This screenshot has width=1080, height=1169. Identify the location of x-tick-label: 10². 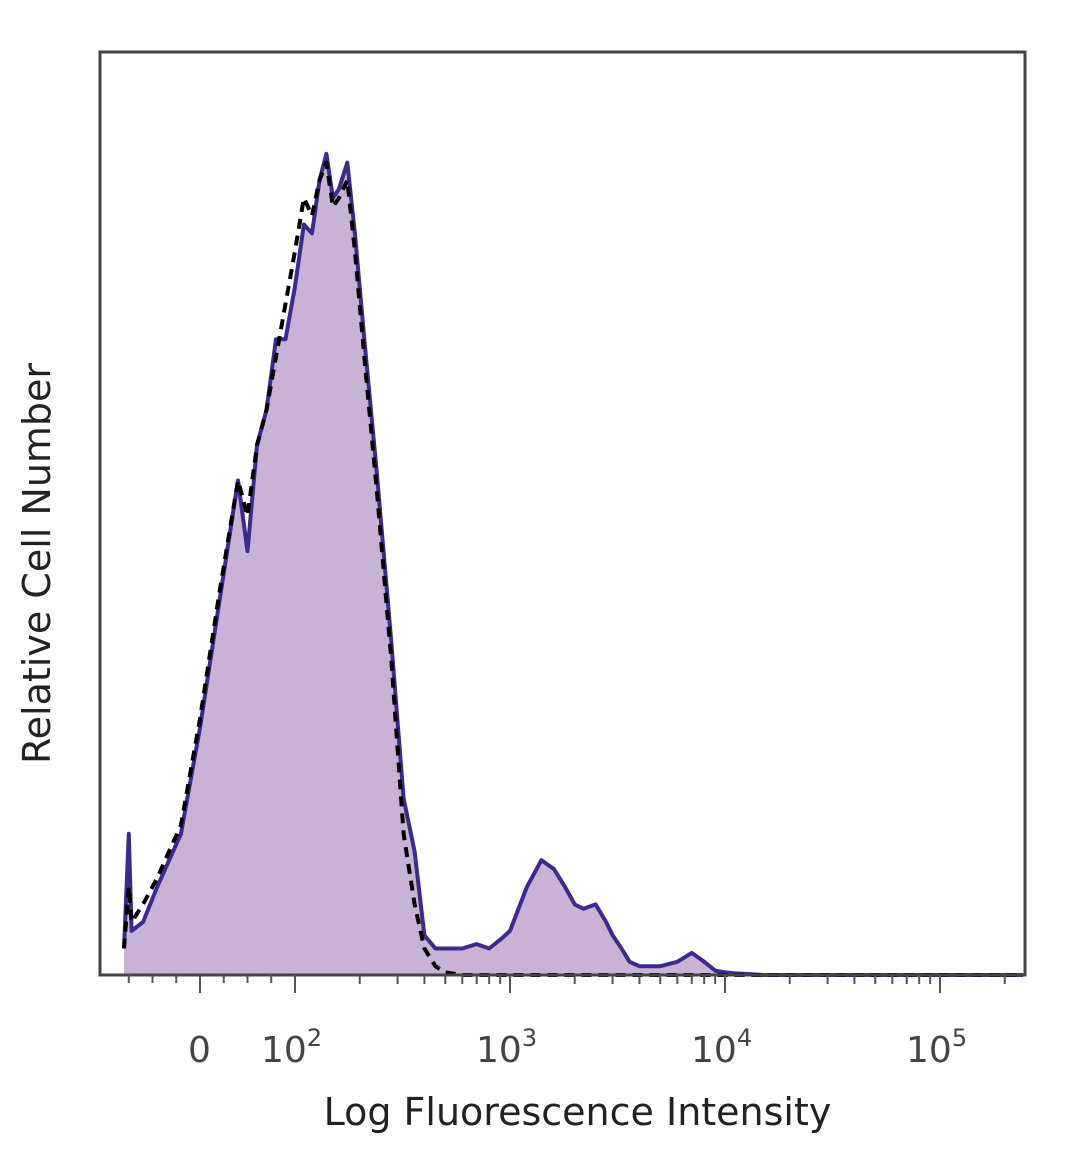
(291, 1047).